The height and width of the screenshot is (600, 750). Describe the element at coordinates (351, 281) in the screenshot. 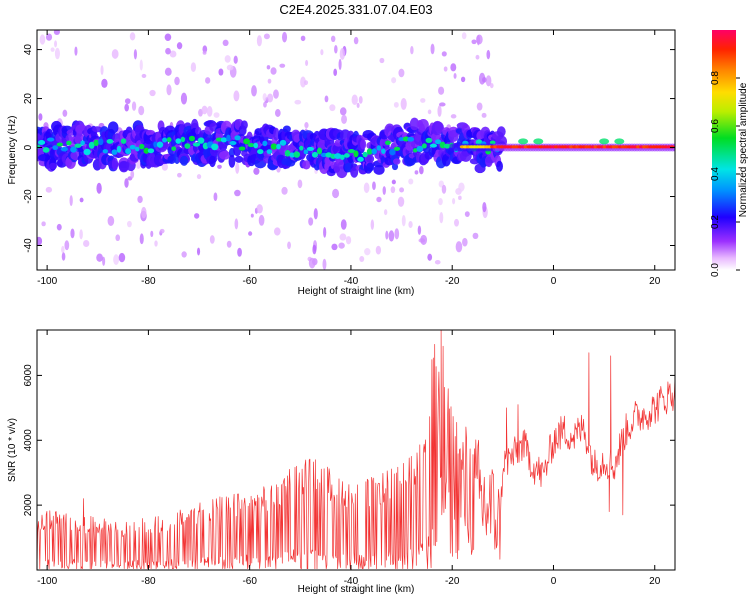

I see `spectrogram-xtick-label: -40` at that location.